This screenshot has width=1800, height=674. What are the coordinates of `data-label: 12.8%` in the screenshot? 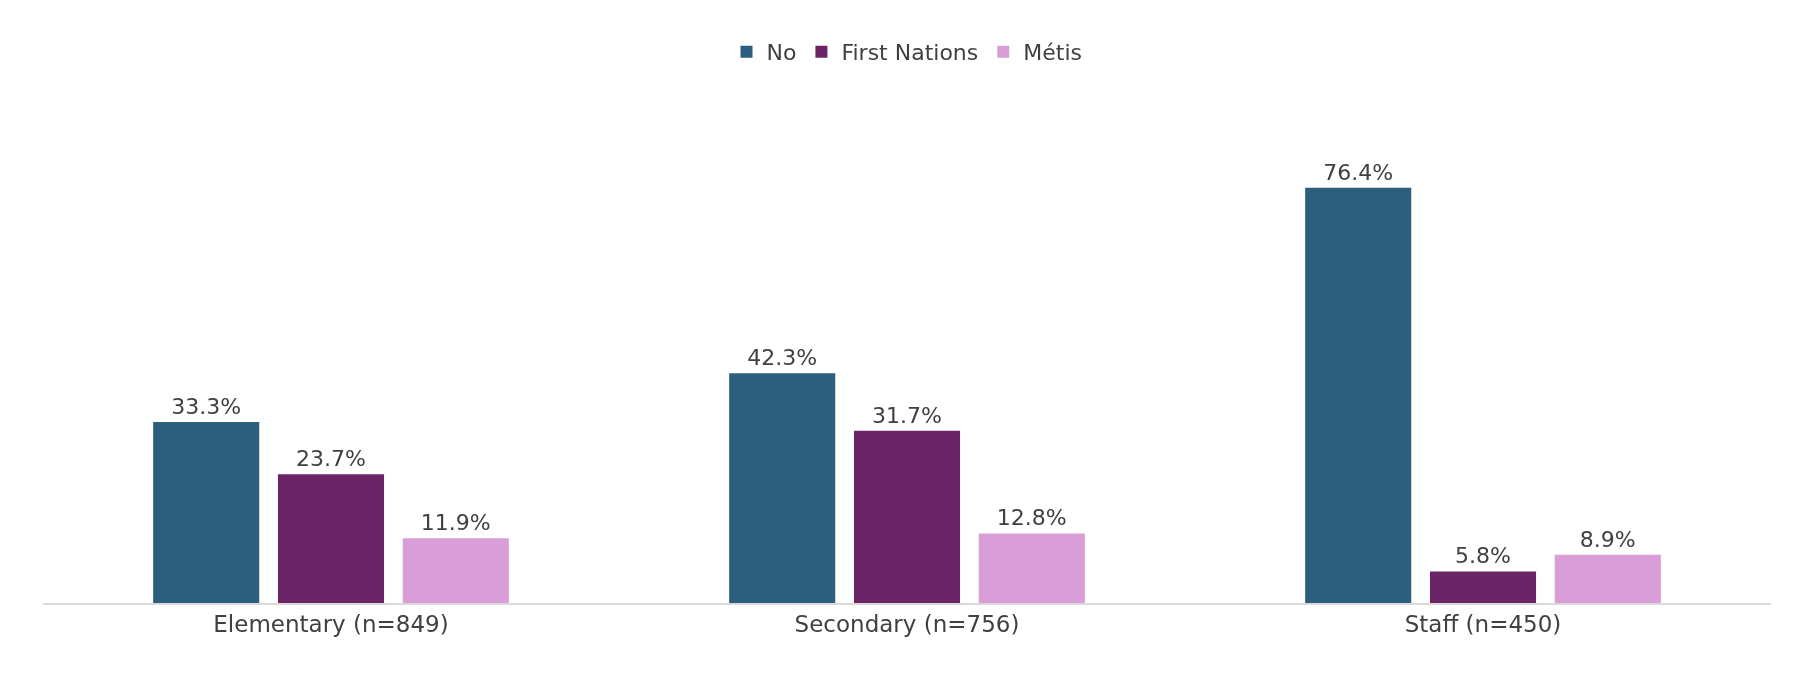 It's located at (1031, 518).